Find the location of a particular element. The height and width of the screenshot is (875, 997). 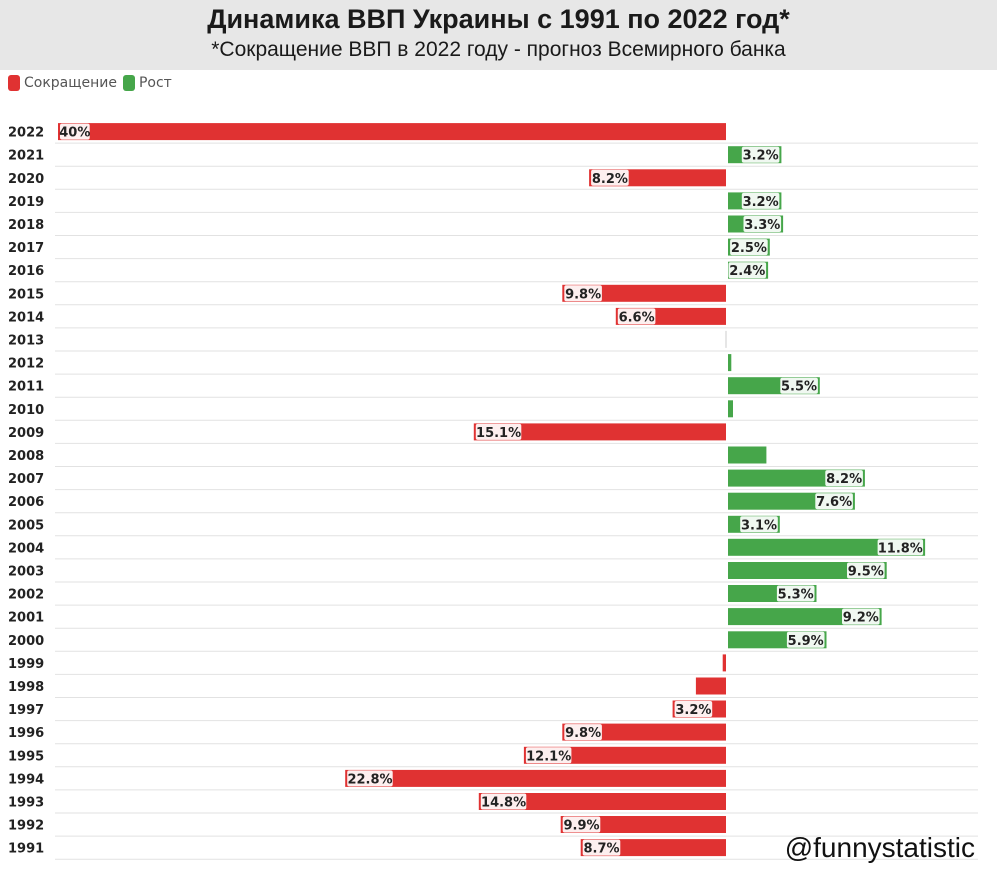

y-tick-label: 2022 is located at coordinates (26, 133).